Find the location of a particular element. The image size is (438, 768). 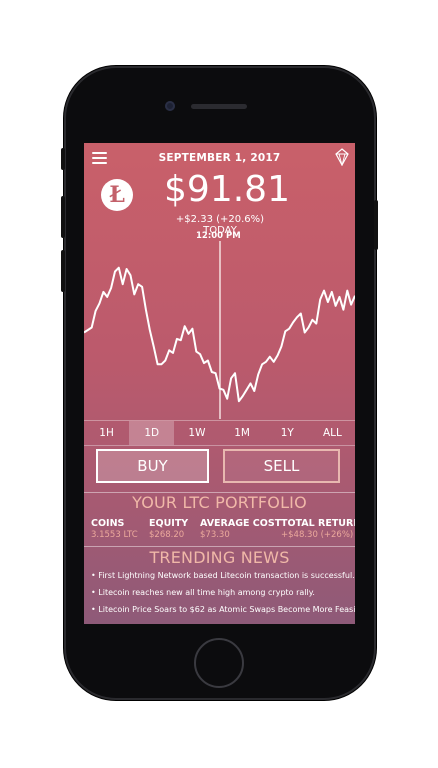

stat-equity: EQUITY $268.20 is located at coordinates (168, 529).